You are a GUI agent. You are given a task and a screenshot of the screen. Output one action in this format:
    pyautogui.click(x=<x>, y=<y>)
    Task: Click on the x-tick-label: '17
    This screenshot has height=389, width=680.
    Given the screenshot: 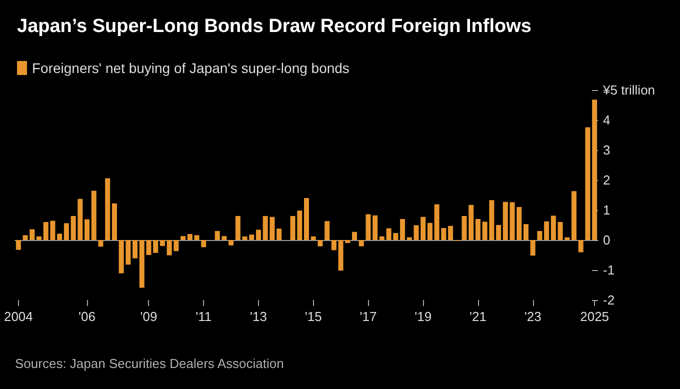 What is the action you would take?
    pyautogui.click(x=368, y=316)
    